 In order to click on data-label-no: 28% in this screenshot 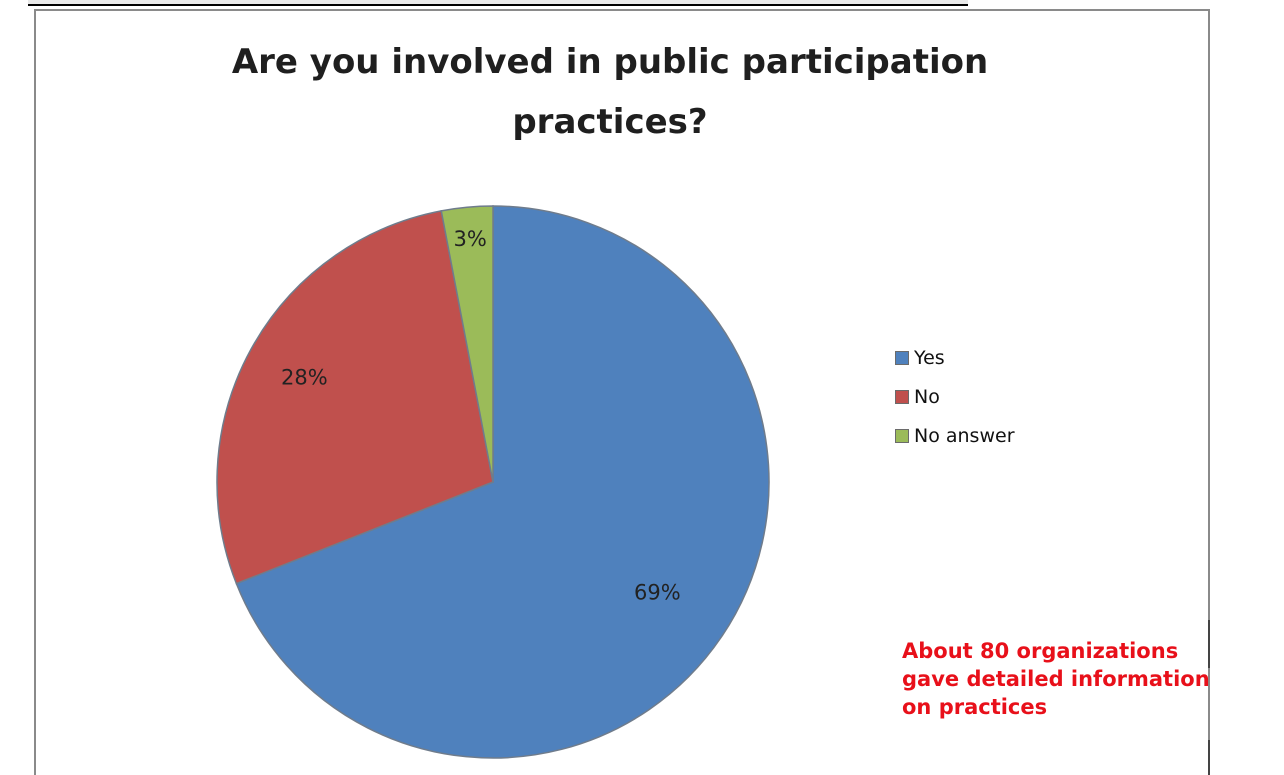, I will do `click(304, 377)`.